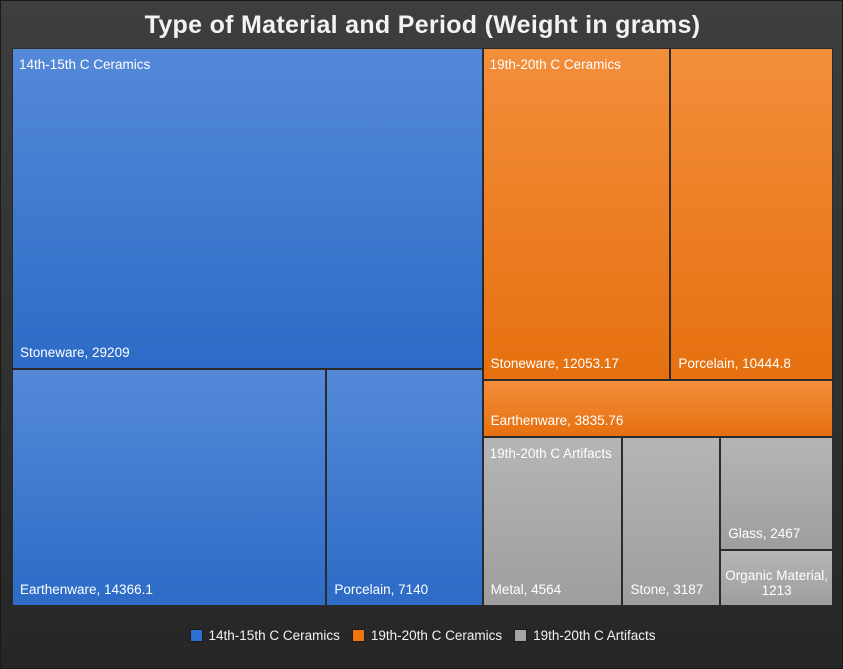  Describe the element at coordinates (404, 487) in the screenshot. I see `treemap-tile-1-3: Porcelain, 7140` at that location.